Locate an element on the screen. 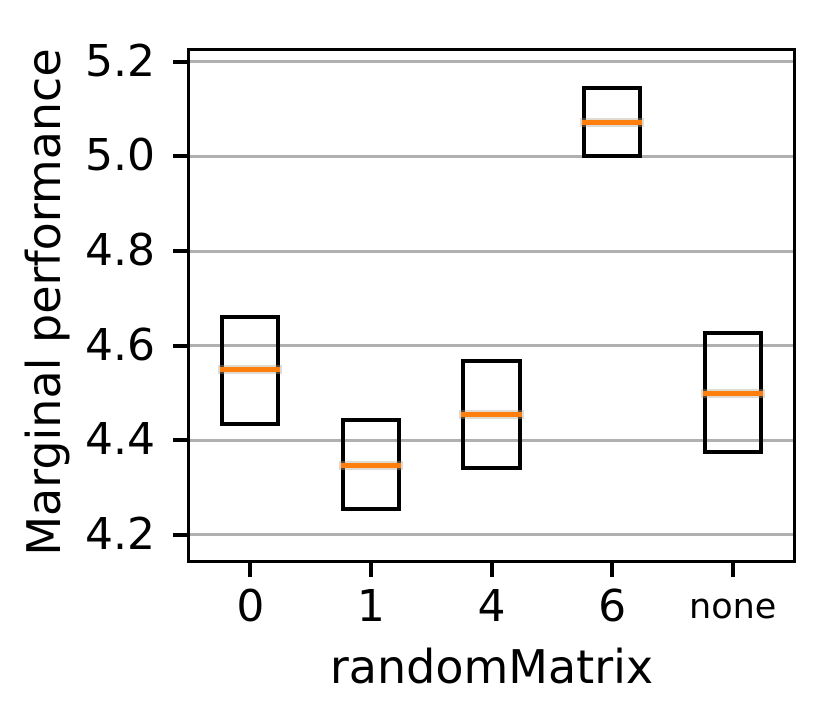  x-tick-label: 6 is located at coordinates (612, 606).